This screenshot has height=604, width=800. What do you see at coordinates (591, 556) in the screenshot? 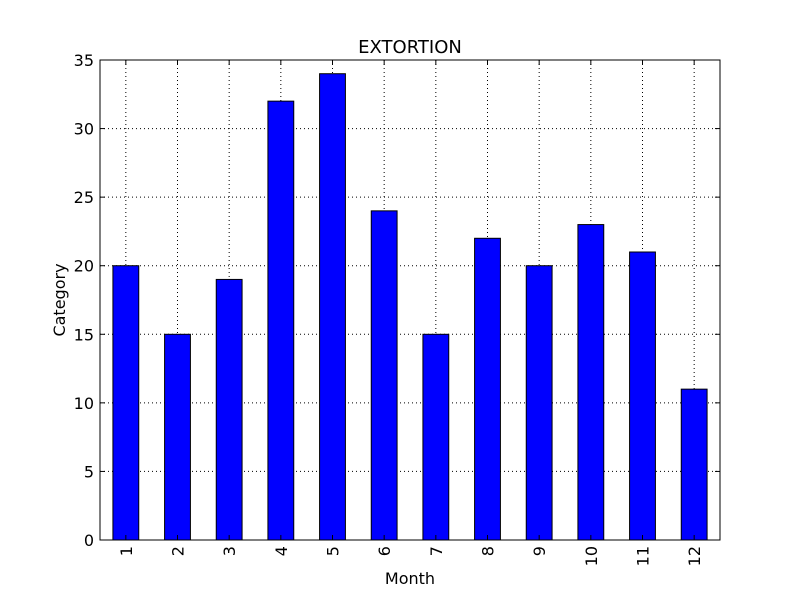
I see `x-tick-label: 10` at bounding box center [591, 556].